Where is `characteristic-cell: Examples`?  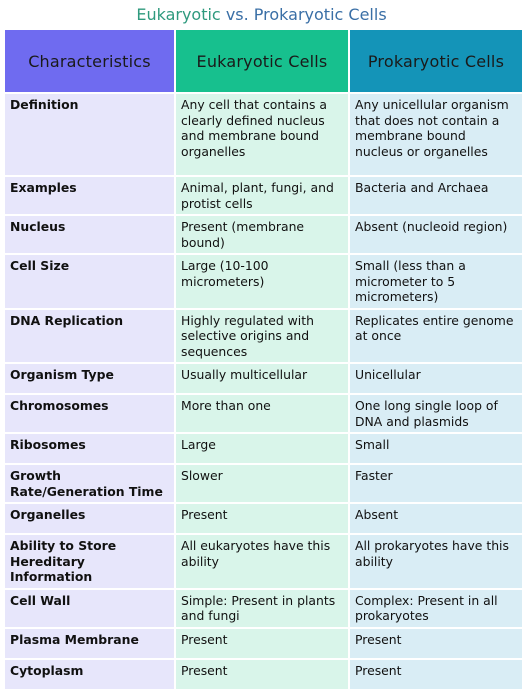
characteristic-cell: Examples is located at coordinates (89, 195).